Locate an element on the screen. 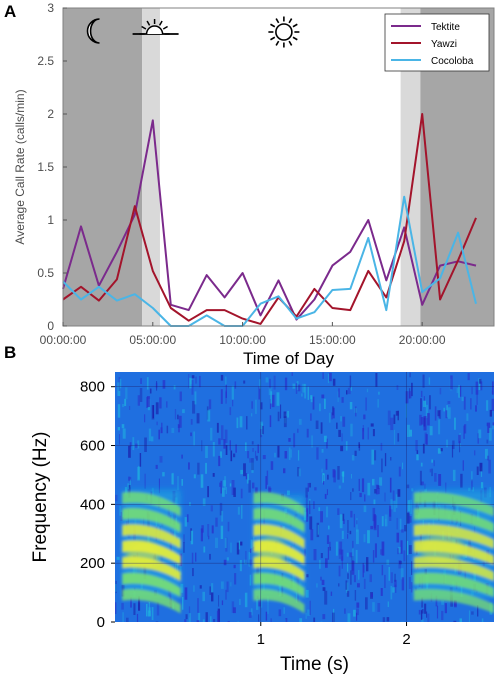 The height and width of the screenshot is (687, 498). y-tick-label: 2 is located at coordinates (50, 114).